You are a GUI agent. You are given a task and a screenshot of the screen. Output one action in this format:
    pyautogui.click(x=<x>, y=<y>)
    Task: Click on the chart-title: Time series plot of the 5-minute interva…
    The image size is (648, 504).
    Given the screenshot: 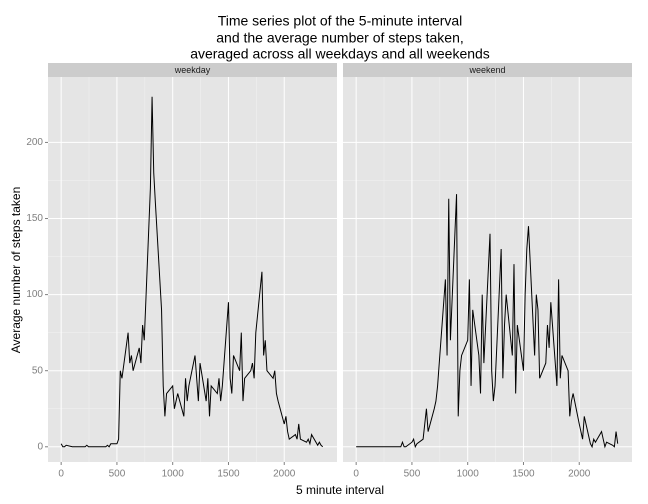 What is the action you would take?
    pyautogui.click(x=340, y=21)
    